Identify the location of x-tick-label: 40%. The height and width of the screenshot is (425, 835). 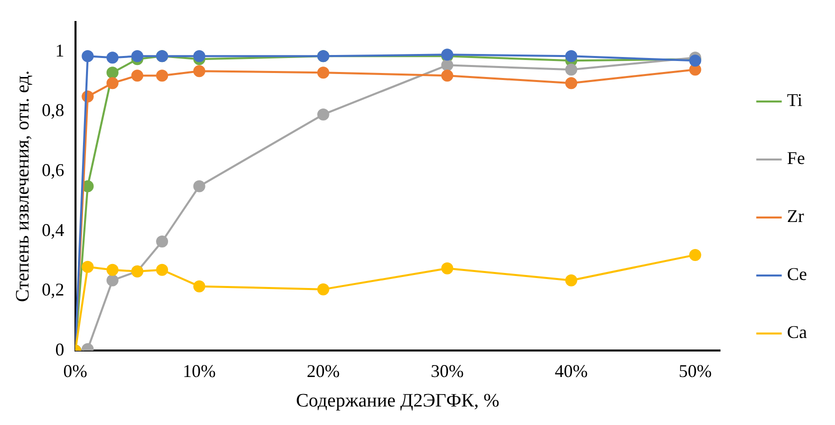
(571, 371).